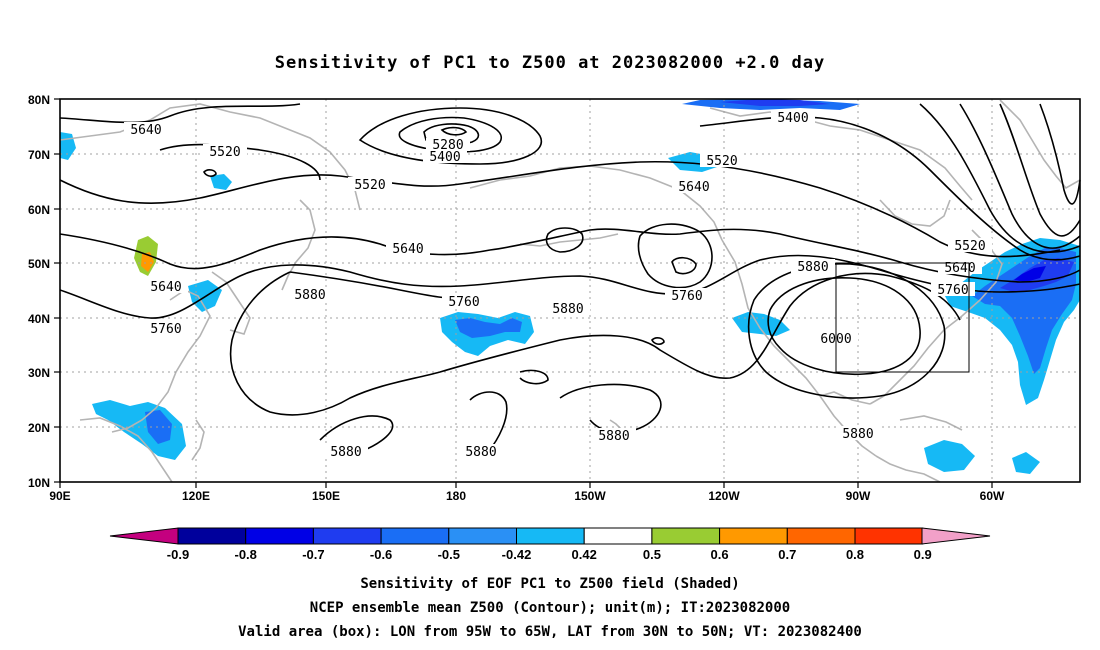  What do you see at coordinates (517, 554) in the screenshot?
I see `colorbar-label: -0.42` at bounding box center [517, 554].